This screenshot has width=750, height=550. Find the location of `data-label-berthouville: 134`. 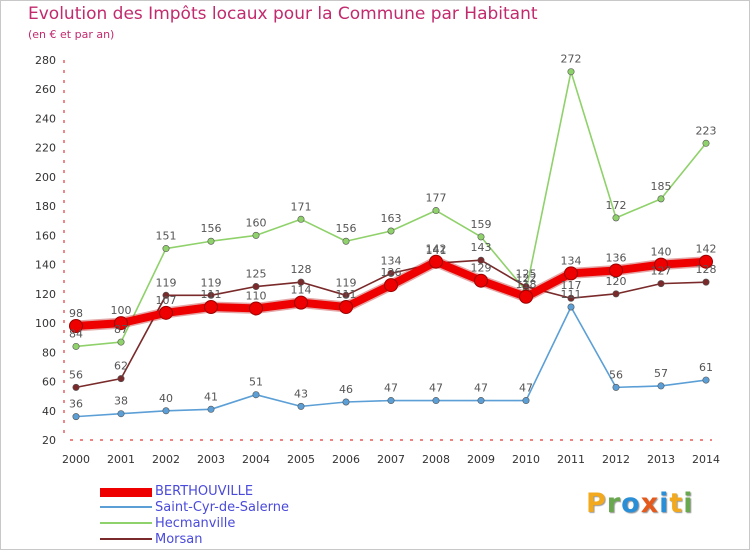

data-label-berthouville: 134 is located at coordinates (571, 260).